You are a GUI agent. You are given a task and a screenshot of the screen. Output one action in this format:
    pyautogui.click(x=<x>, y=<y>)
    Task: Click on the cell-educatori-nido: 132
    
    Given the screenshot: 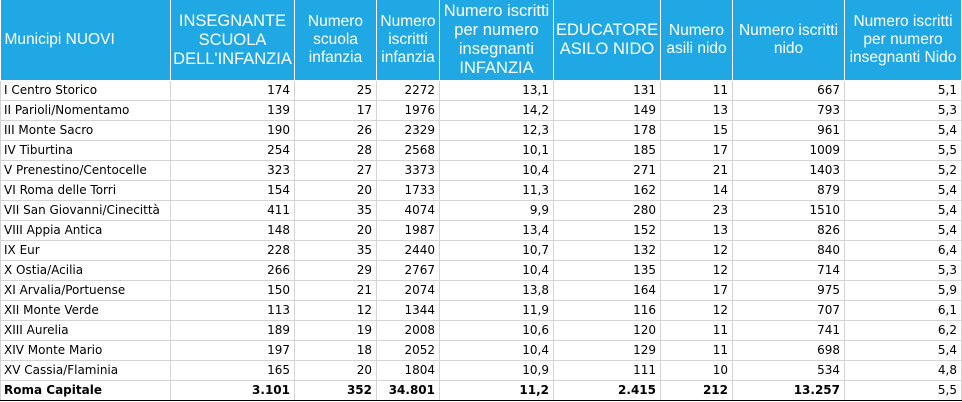 What is the action you would take?
    pyautogui.click(x=607, y=250)
    